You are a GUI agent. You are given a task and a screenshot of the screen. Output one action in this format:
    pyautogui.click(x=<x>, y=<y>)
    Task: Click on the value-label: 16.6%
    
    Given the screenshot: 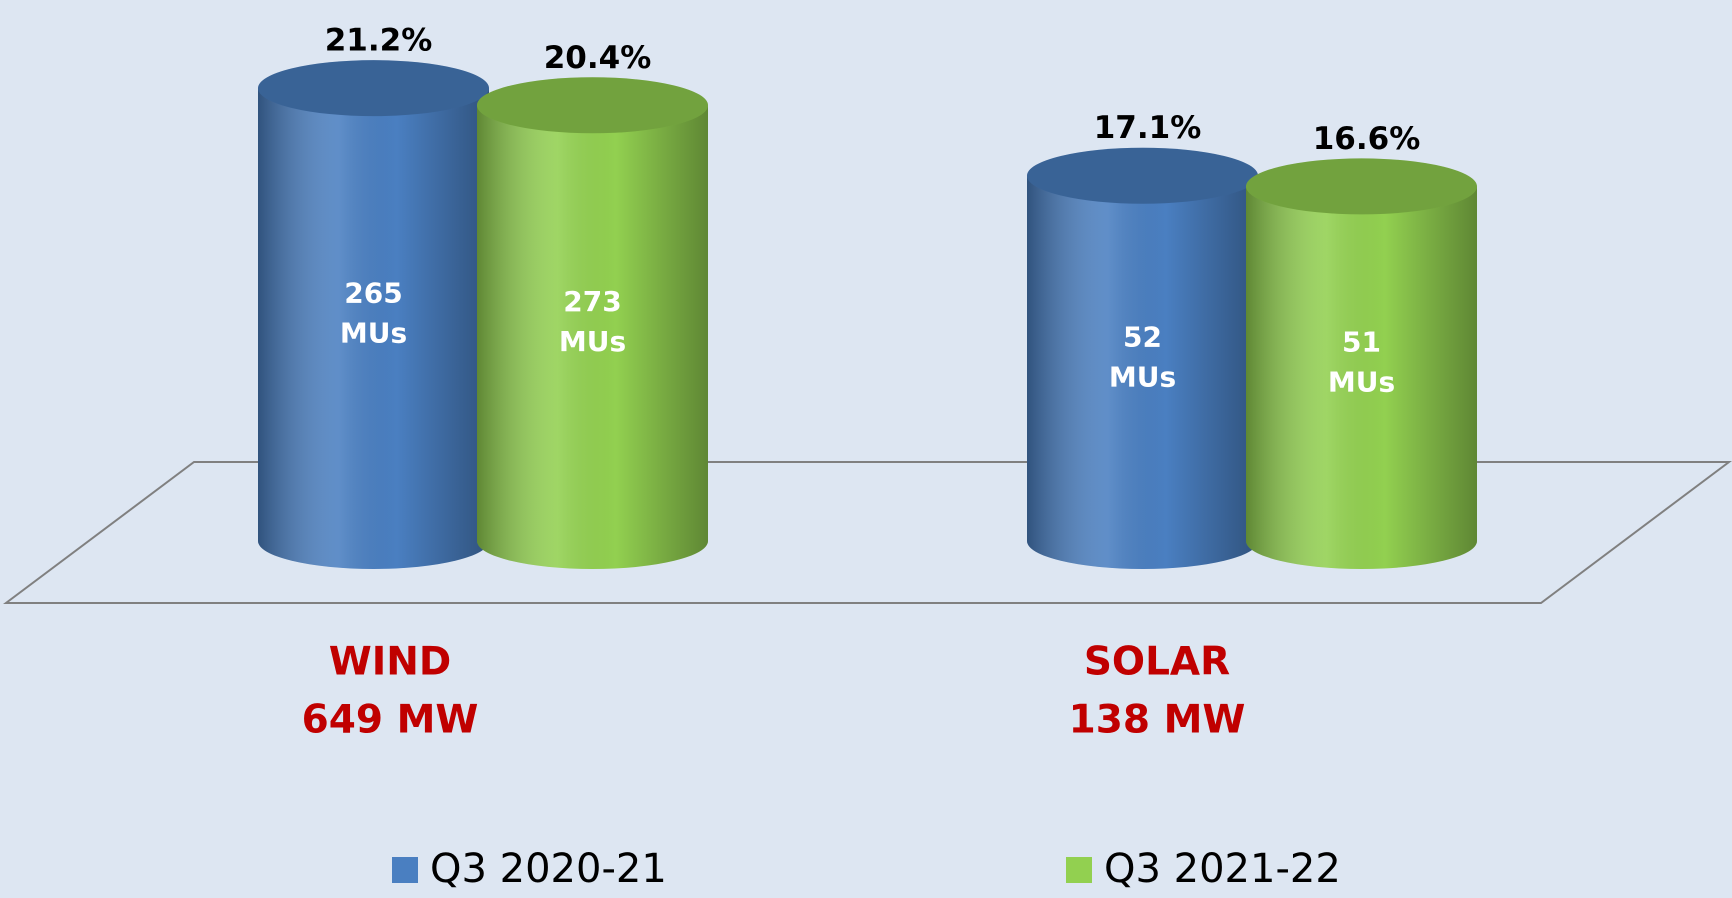 What is the action you would take?
    pyautogui.click(x=1367, y=139)
    